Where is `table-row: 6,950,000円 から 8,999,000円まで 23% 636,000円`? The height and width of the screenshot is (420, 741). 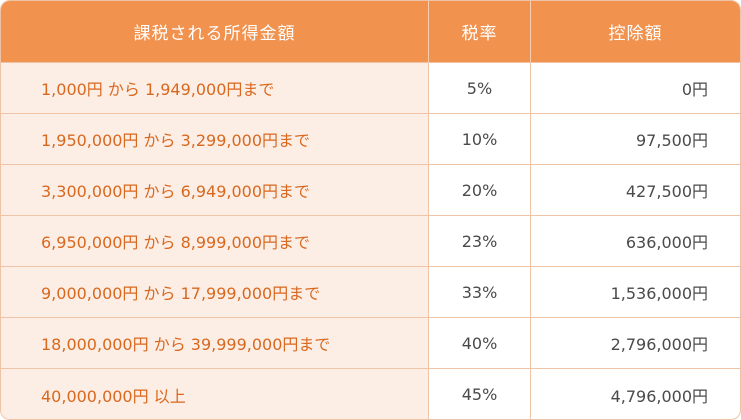 table-row: 6,950,000円 から 8,999,000円まで 23% 636,000円 is located at coordinates (370, 240).